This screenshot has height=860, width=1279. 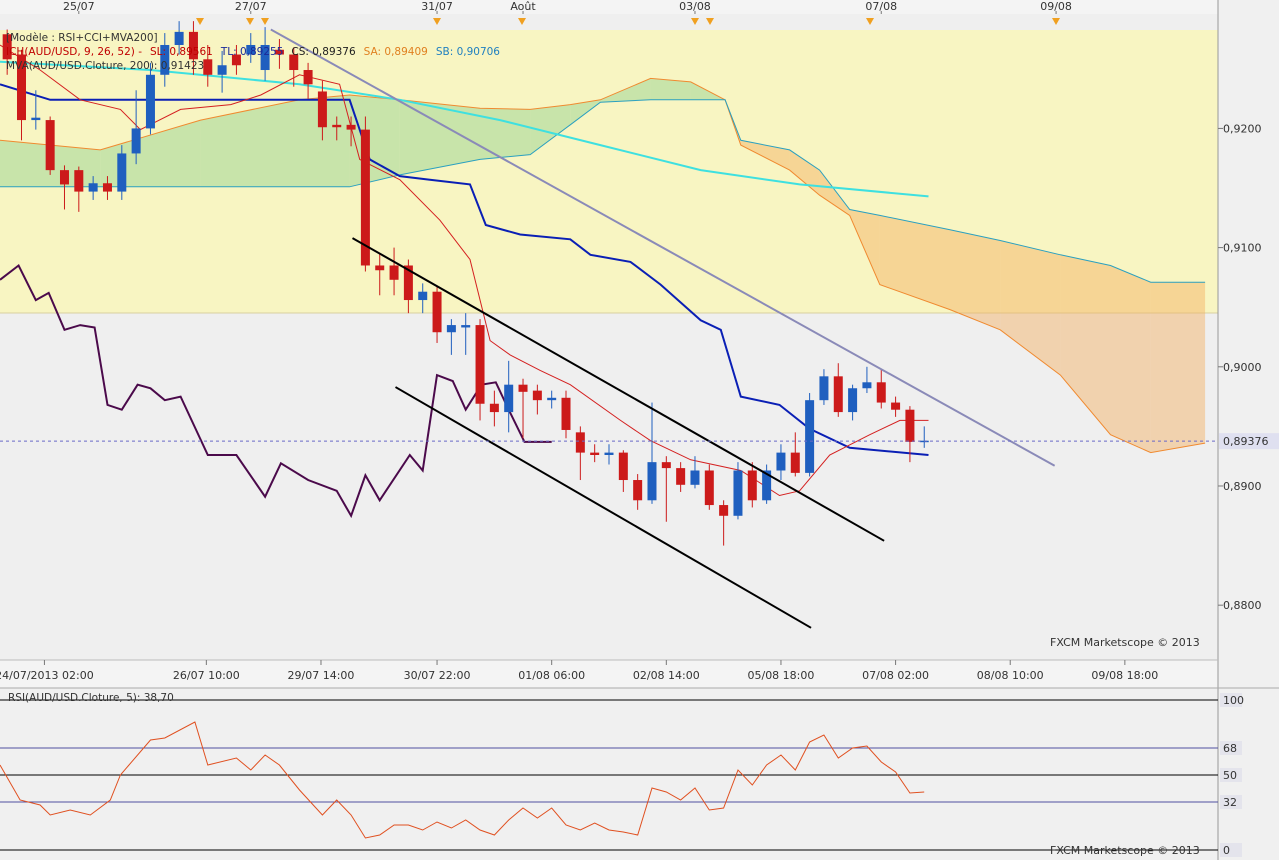 I want to click on y-tick-label: 0,9000, so click(x=1242, y=367).